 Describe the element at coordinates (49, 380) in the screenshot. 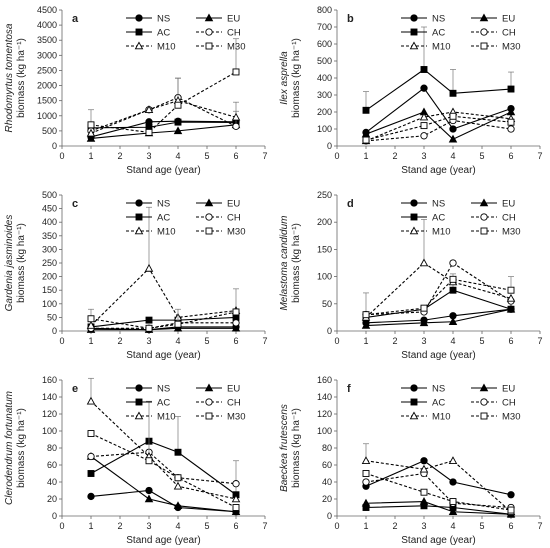

I see `y-tick-label: 160` at that location.